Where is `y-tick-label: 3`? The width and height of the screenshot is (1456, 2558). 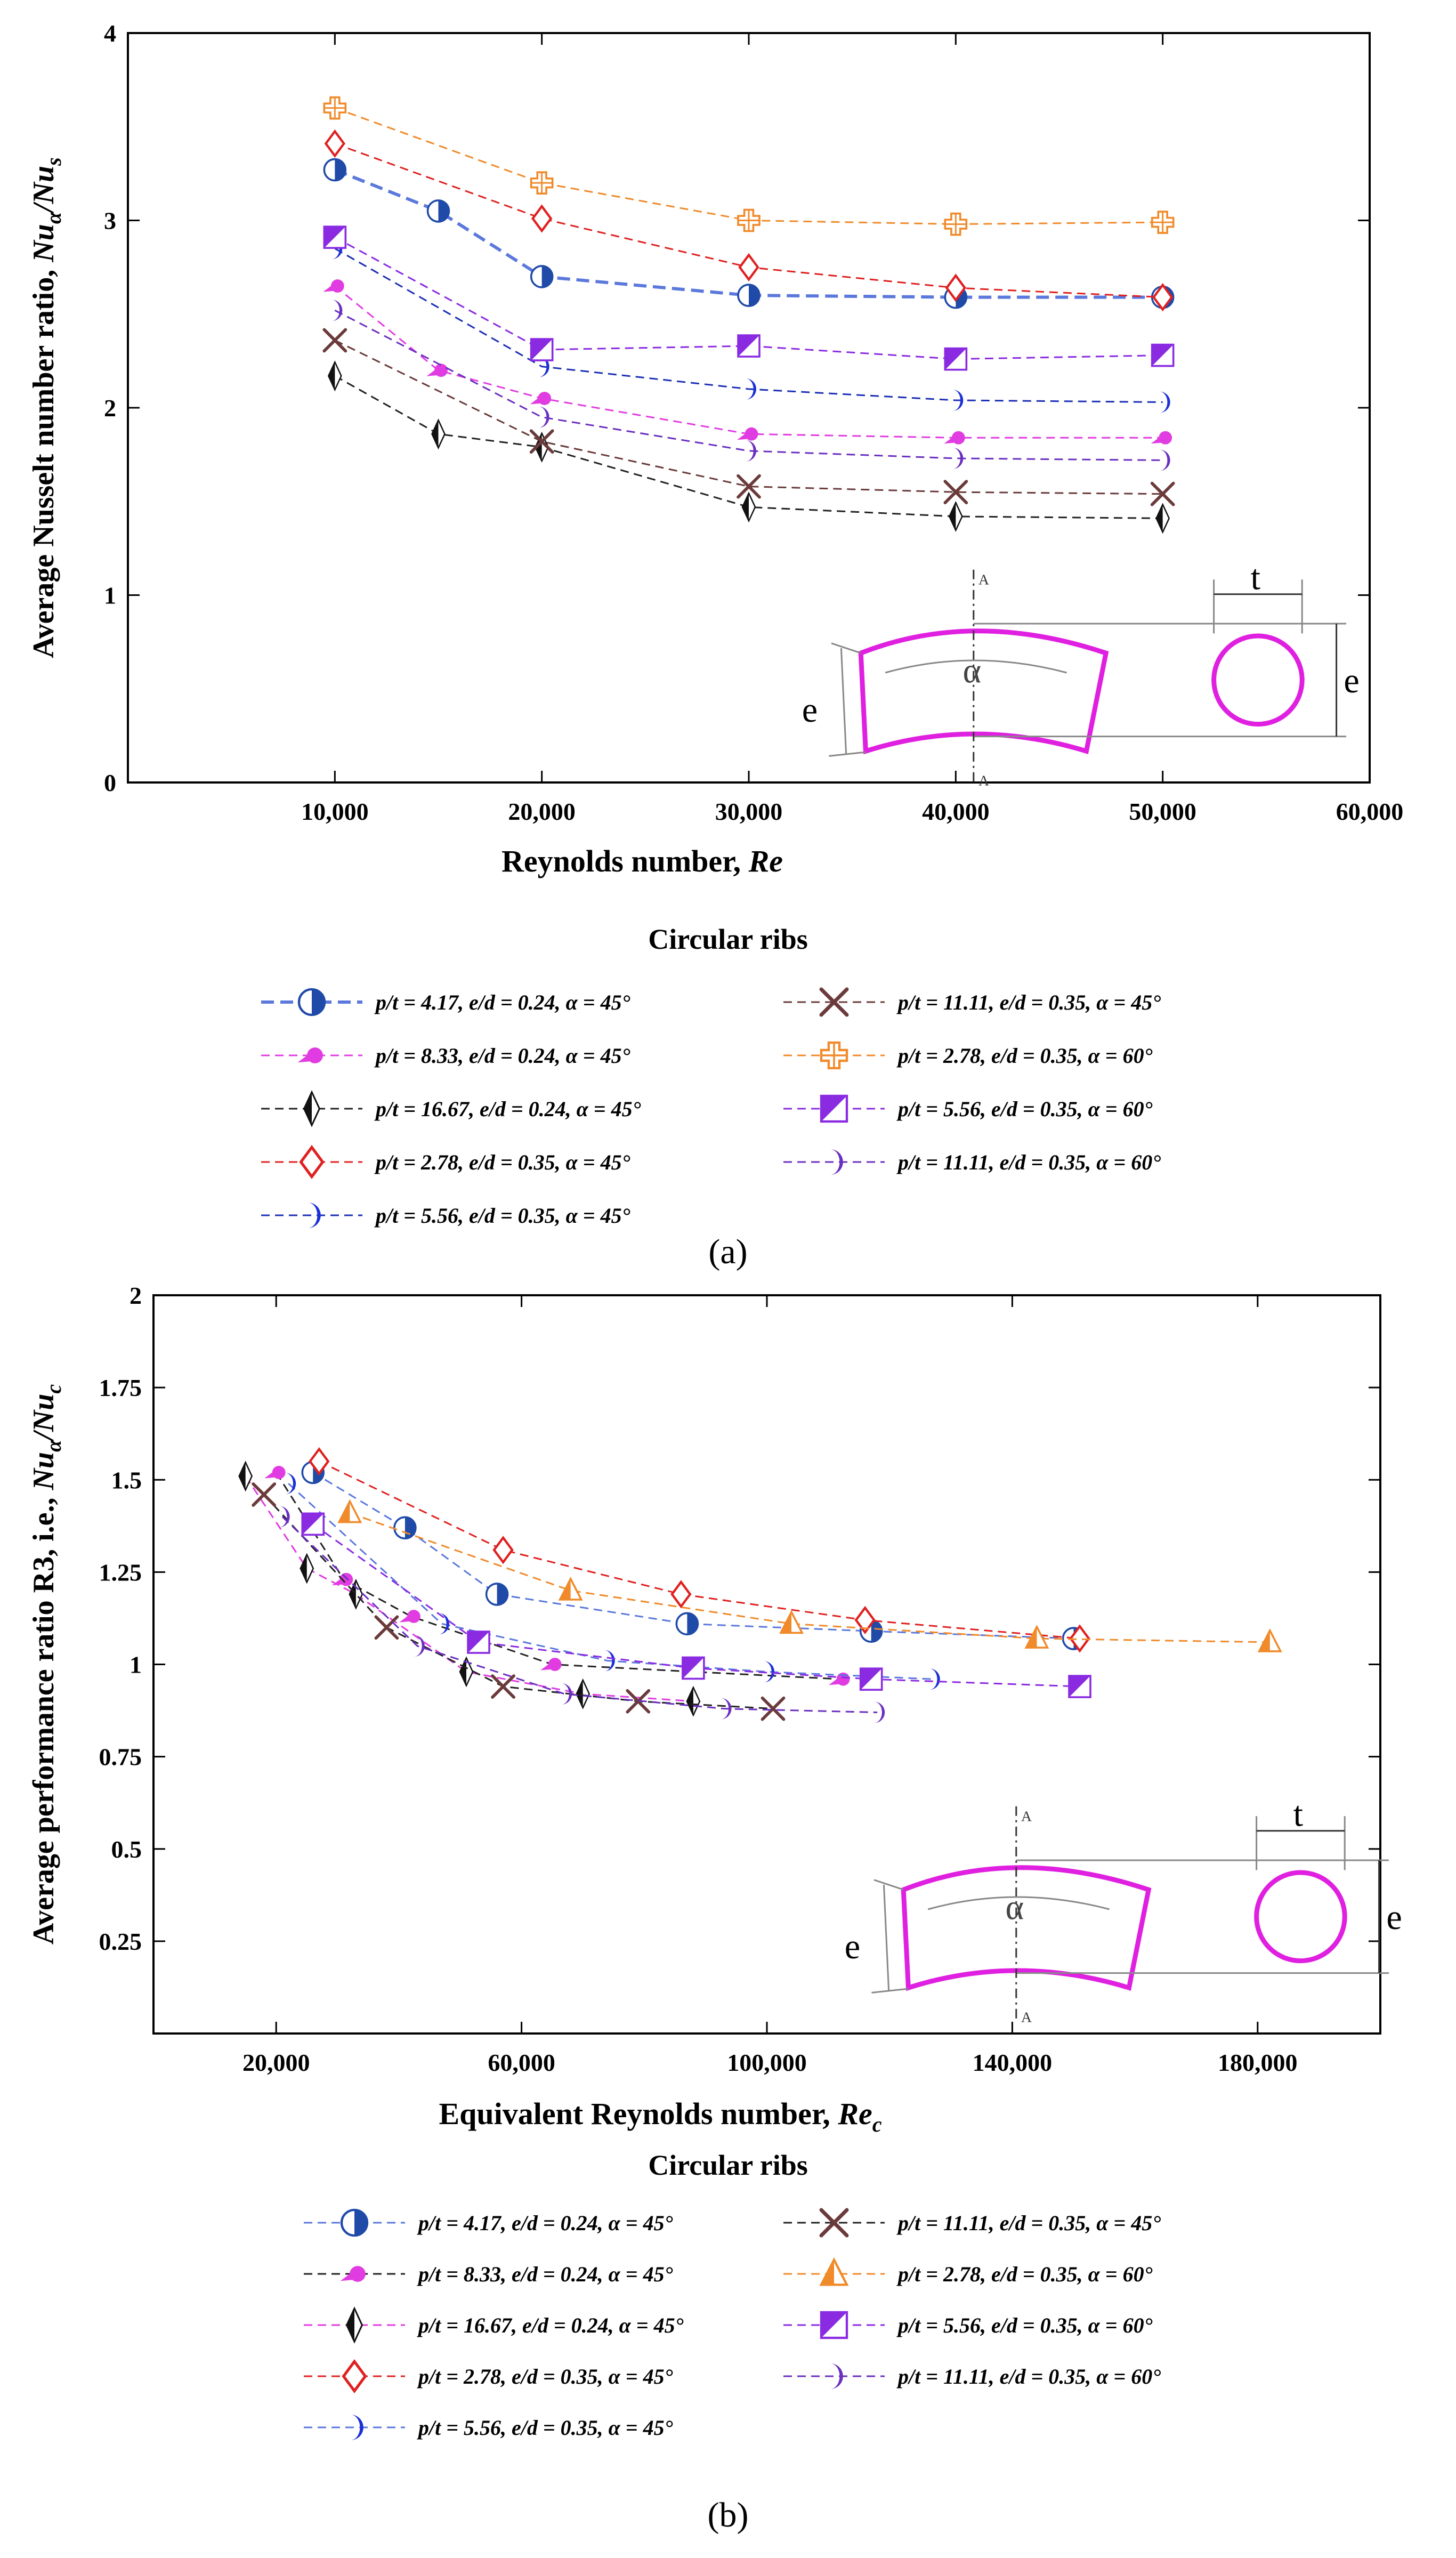
y-tick-label: 3 is located at coordinates (110, 221).